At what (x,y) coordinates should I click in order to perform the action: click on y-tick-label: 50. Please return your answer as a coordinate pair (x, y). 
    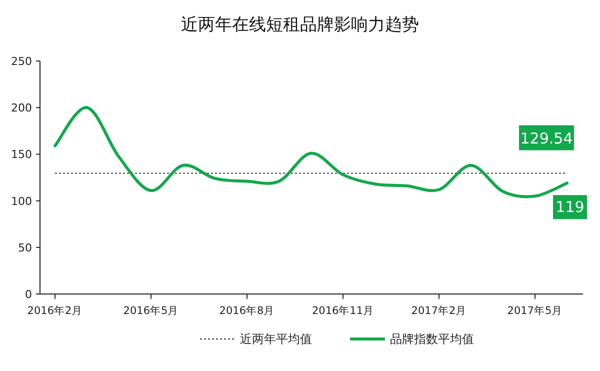
    Looking at the image, I should click on (25, 247).